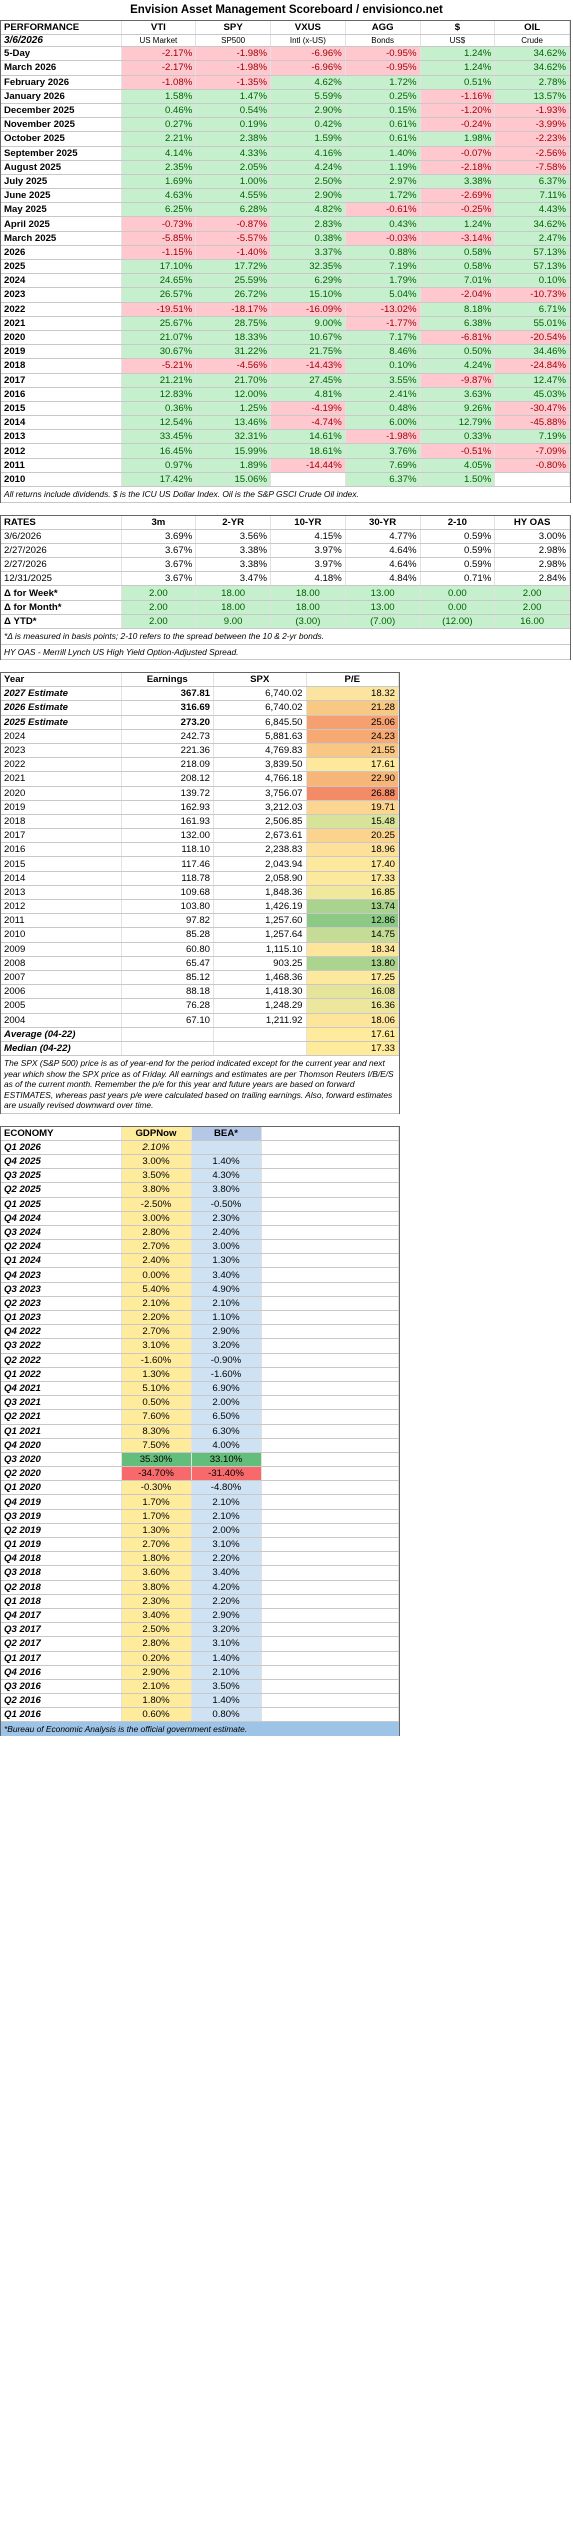 This screenshot has width=573, height=2541. What do you see at coordinates (233, 41) in the screenshot?
I see `column-subheader: SP500` at bounding box center [233, 41].